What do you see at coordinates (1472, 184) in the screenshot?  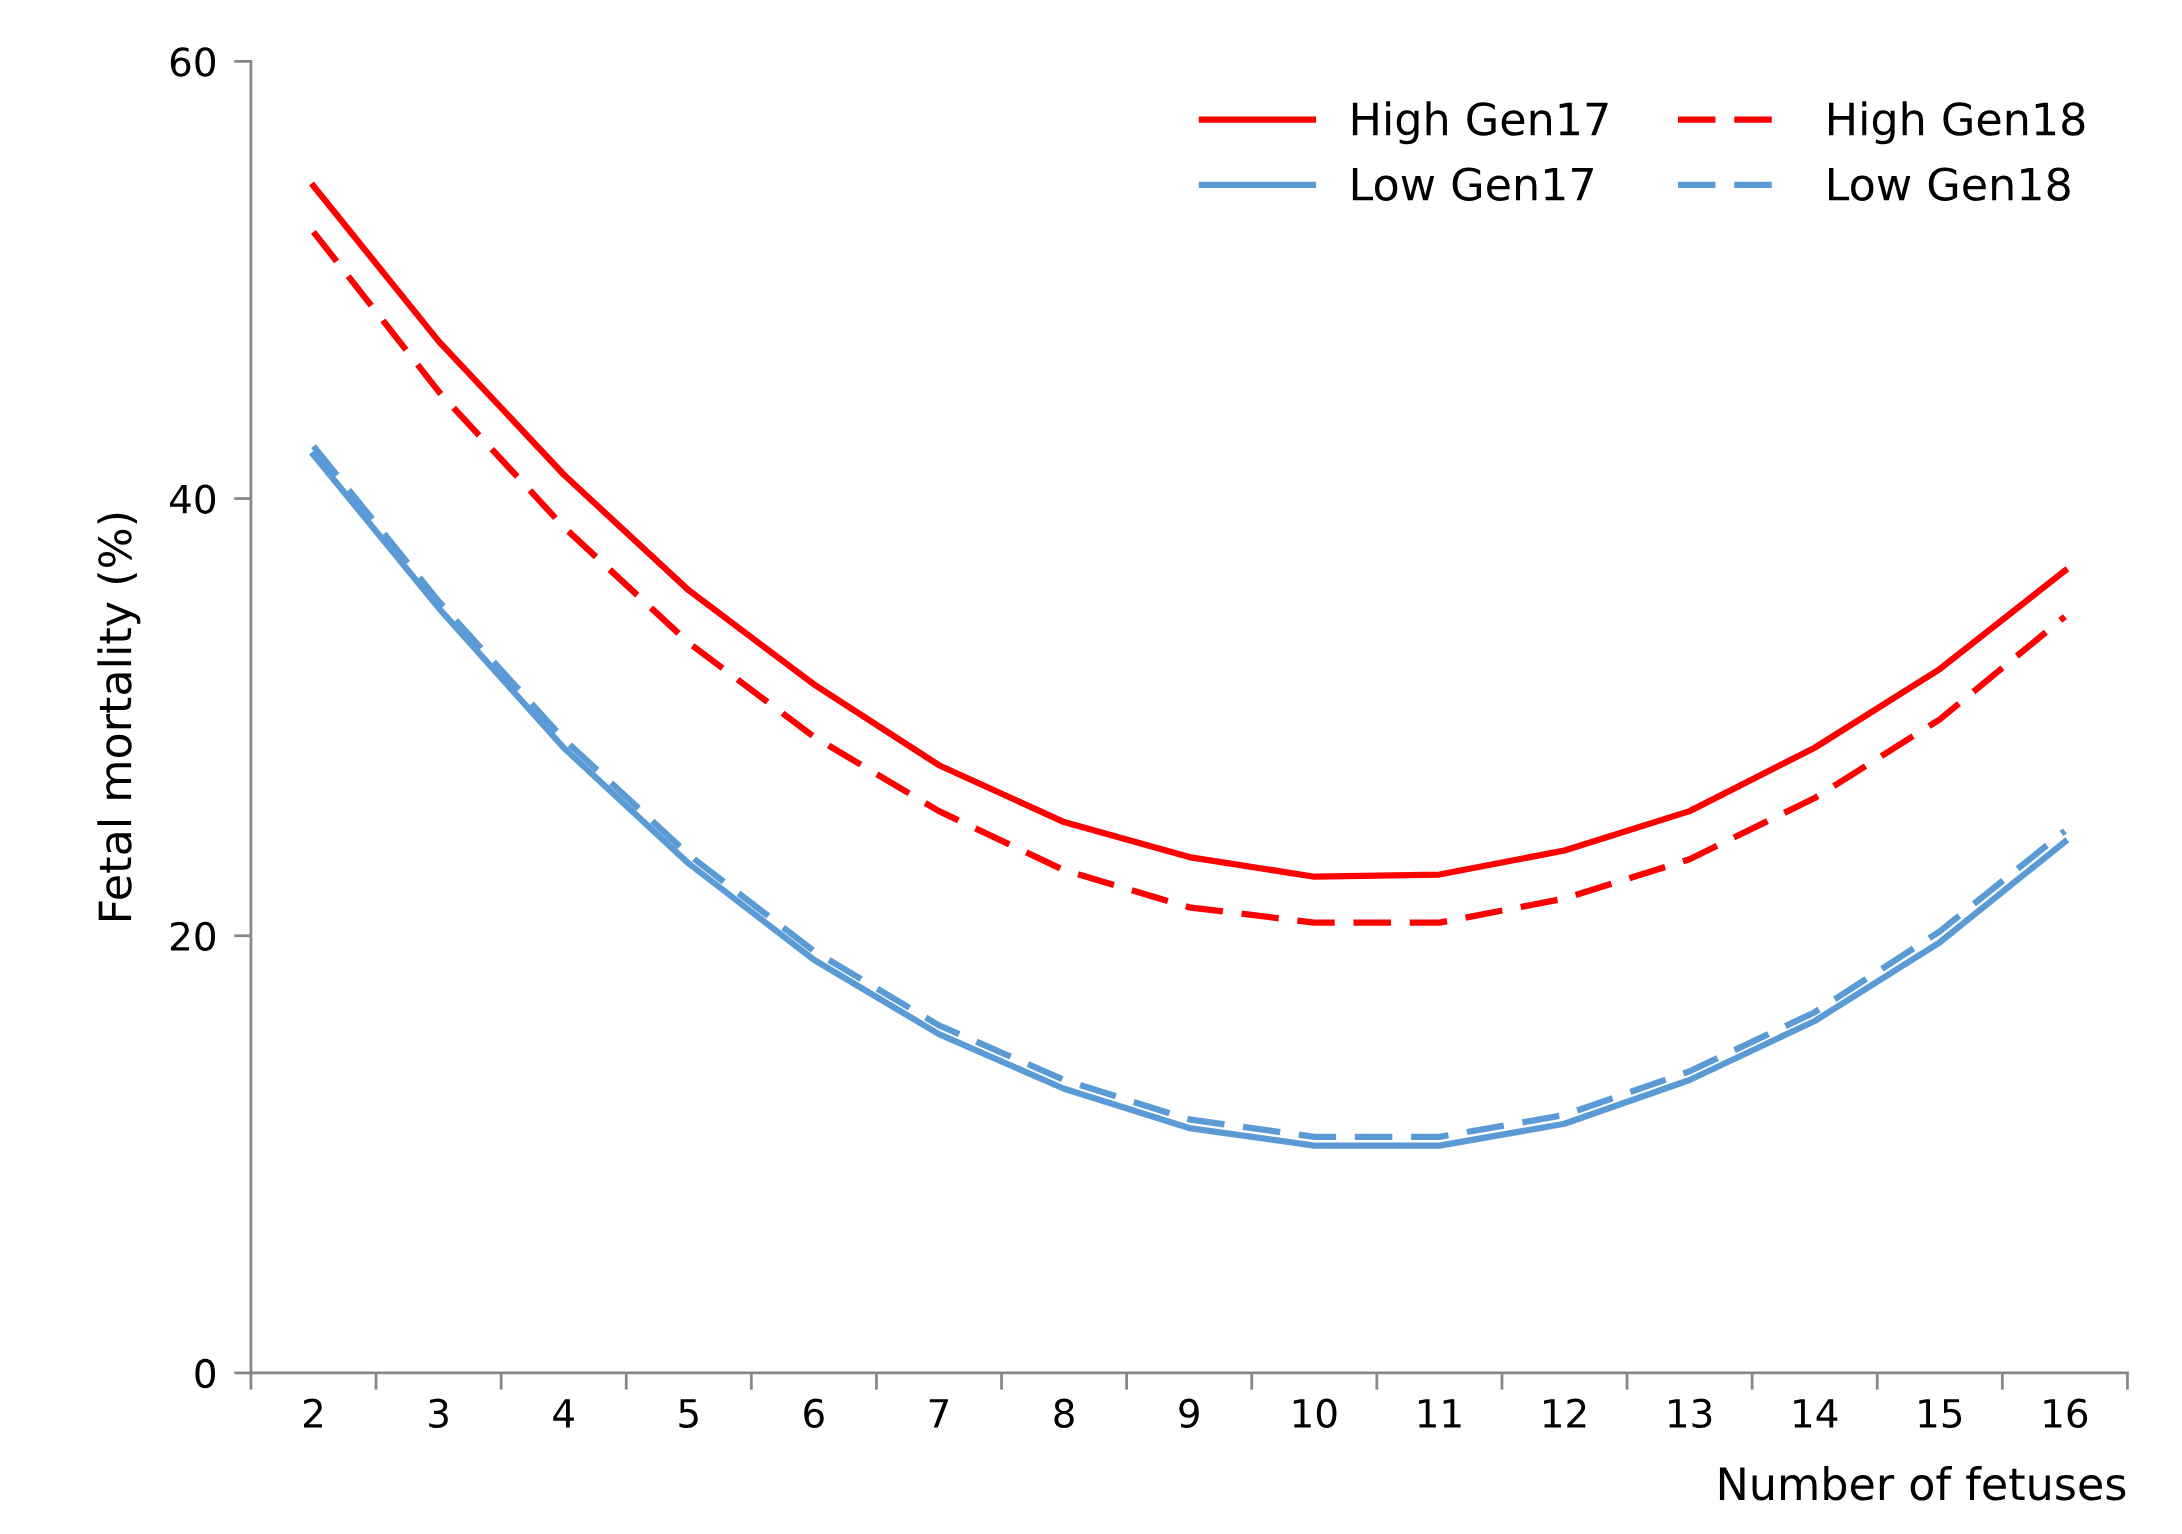 I see `legend-label: Low Gen17` at bounding box center [1472, 184].